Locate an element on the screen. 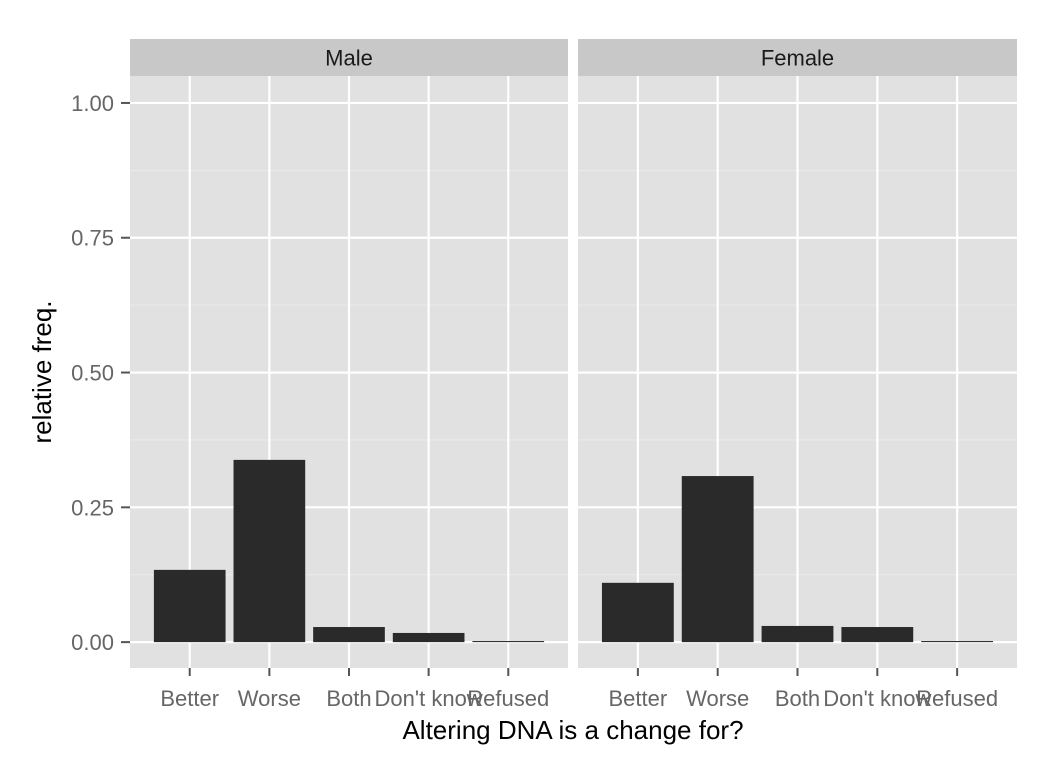 This screenshot has width=1056, height=773. facet-strip-label: Female is located at coordinates (797, 58).